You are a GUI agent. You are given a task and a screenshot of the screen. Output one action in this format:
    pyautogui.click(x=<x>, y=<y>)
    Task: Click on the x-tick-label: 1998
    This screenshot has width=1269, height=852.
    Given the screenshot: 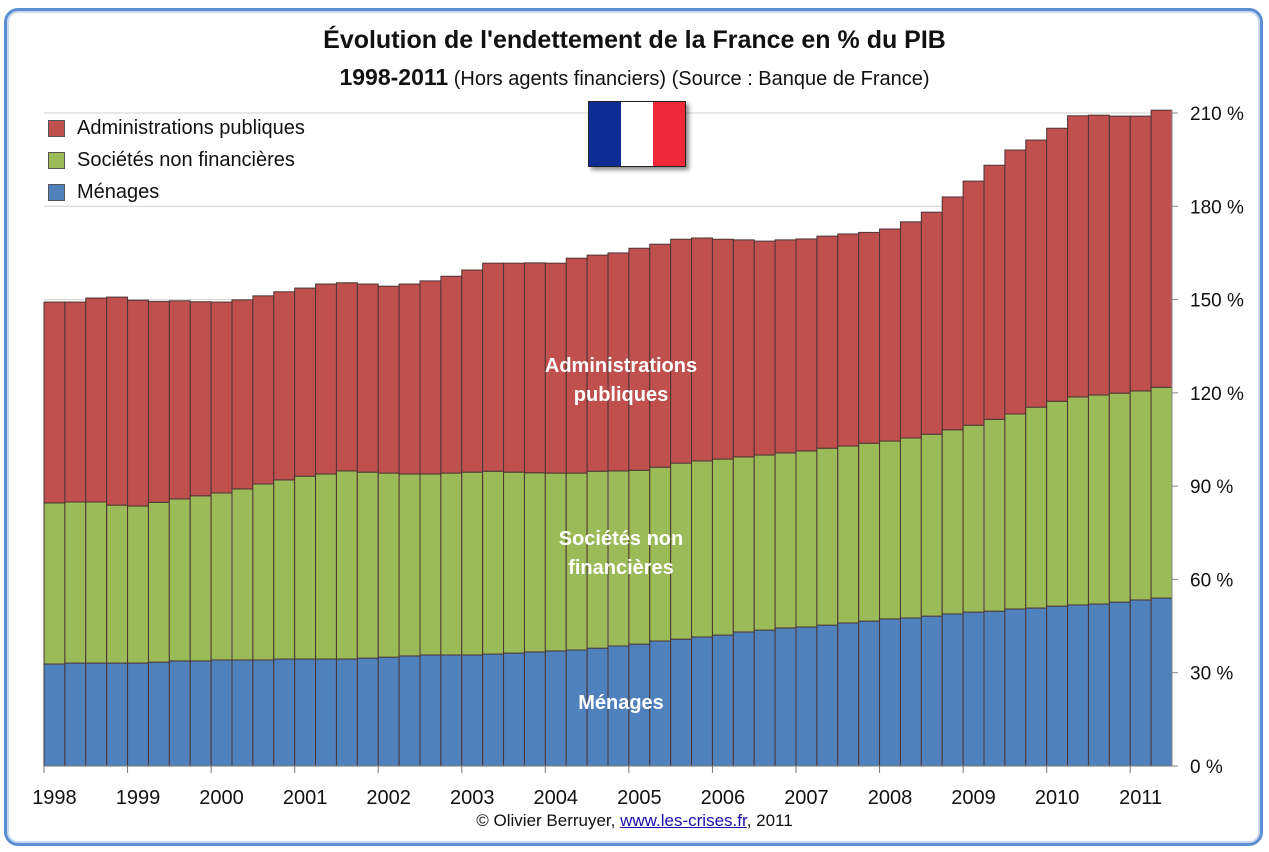 What is the action you would take?
    pyautogui.click(x=54, y=798)
    